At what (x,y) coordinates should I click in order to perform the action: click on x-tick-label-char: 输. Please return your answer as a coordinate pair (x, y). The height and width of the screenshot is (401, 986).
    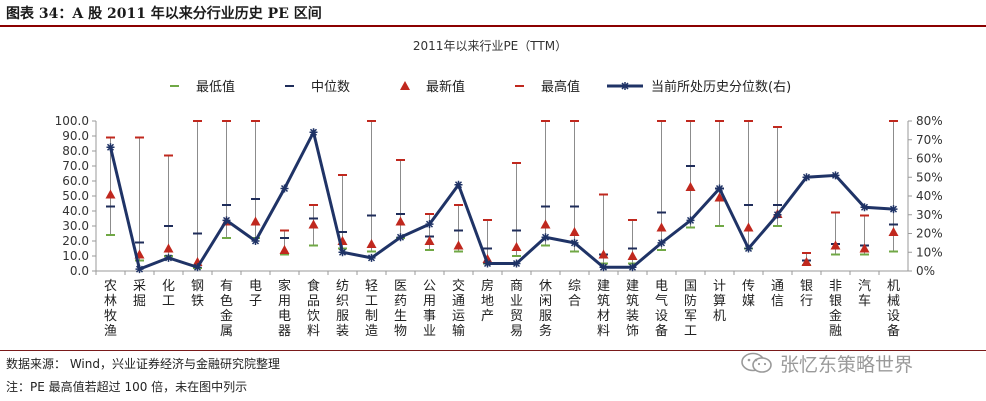
    Looking at the image, I should click on (458, 331).